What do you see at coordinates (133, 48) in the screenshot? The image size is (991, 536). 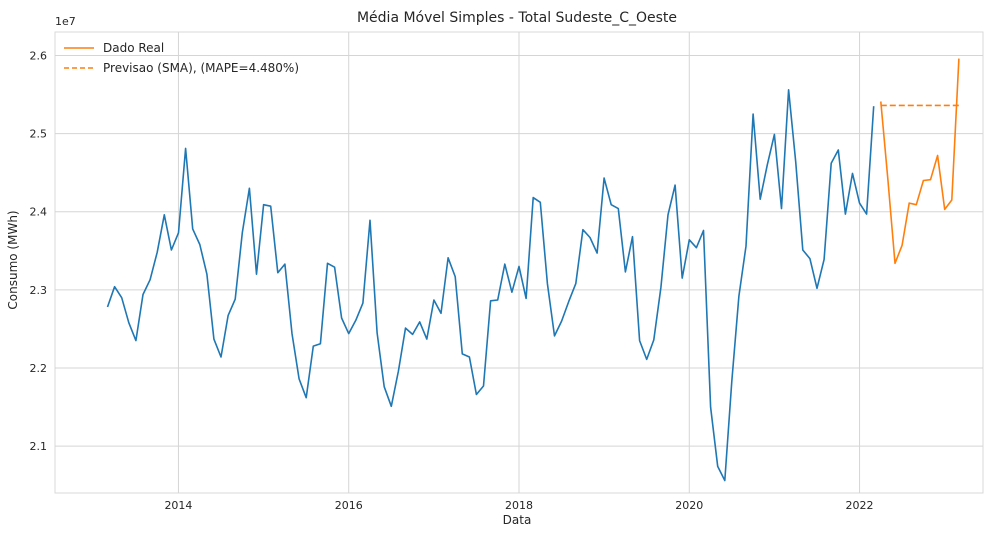 I see `legend-label: Dado Real` at bounding box center [133, 48].